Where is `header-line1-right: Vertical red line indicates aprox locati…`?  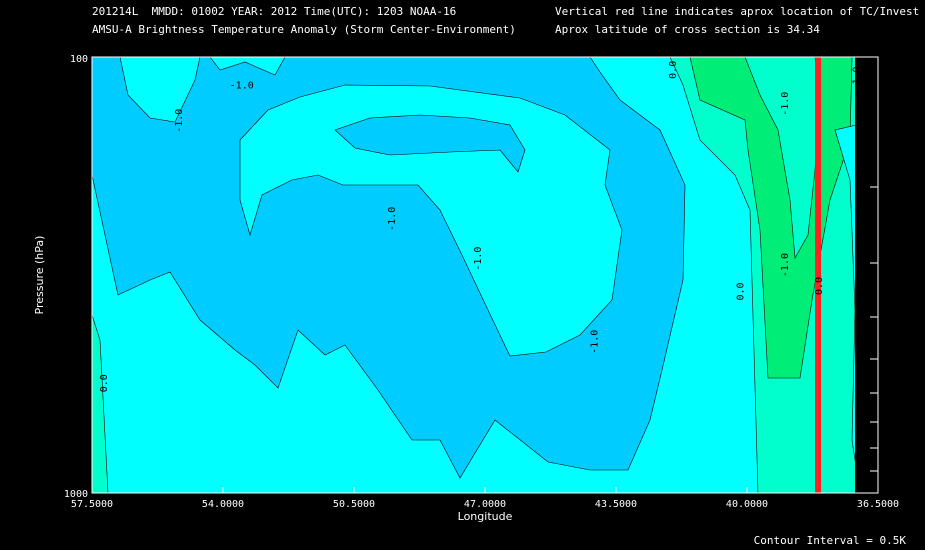
header-line1-right: Vertical red line indicates aprox locati… is located at coordinates (737, 11).